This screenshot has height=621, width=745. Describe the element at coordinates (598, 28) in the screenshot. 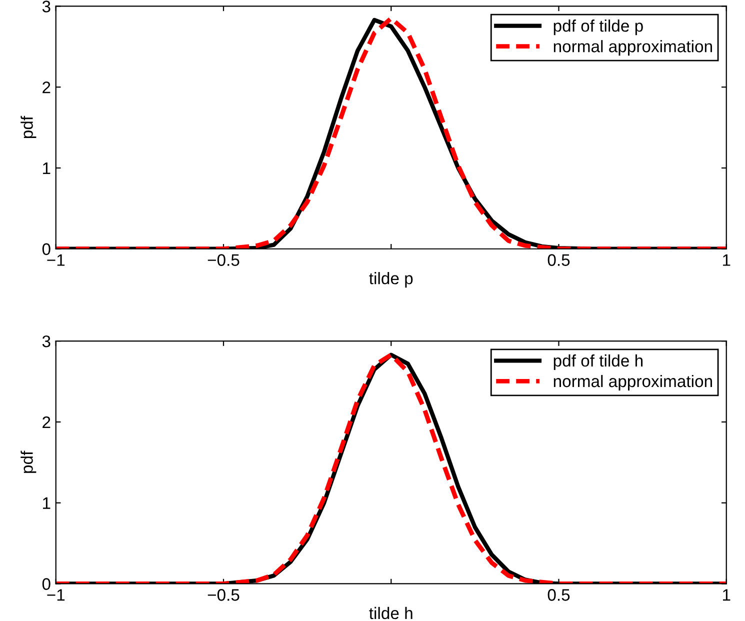

I see `legend-label: pdf of tilde p` at that location.